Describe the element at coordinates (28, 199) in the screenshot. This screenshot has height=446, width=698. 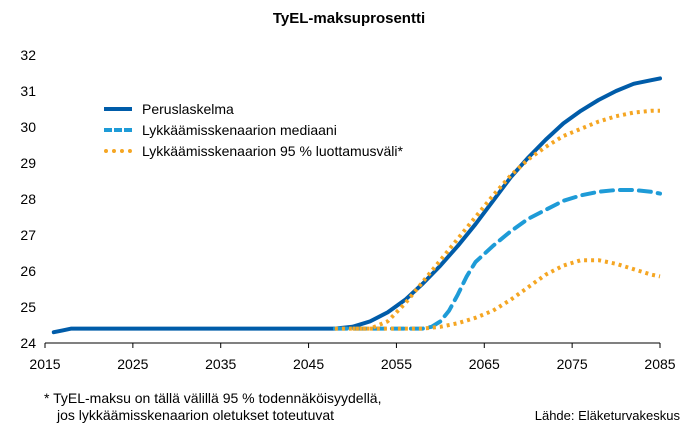
I see `y-tick-label: 28` at that location.